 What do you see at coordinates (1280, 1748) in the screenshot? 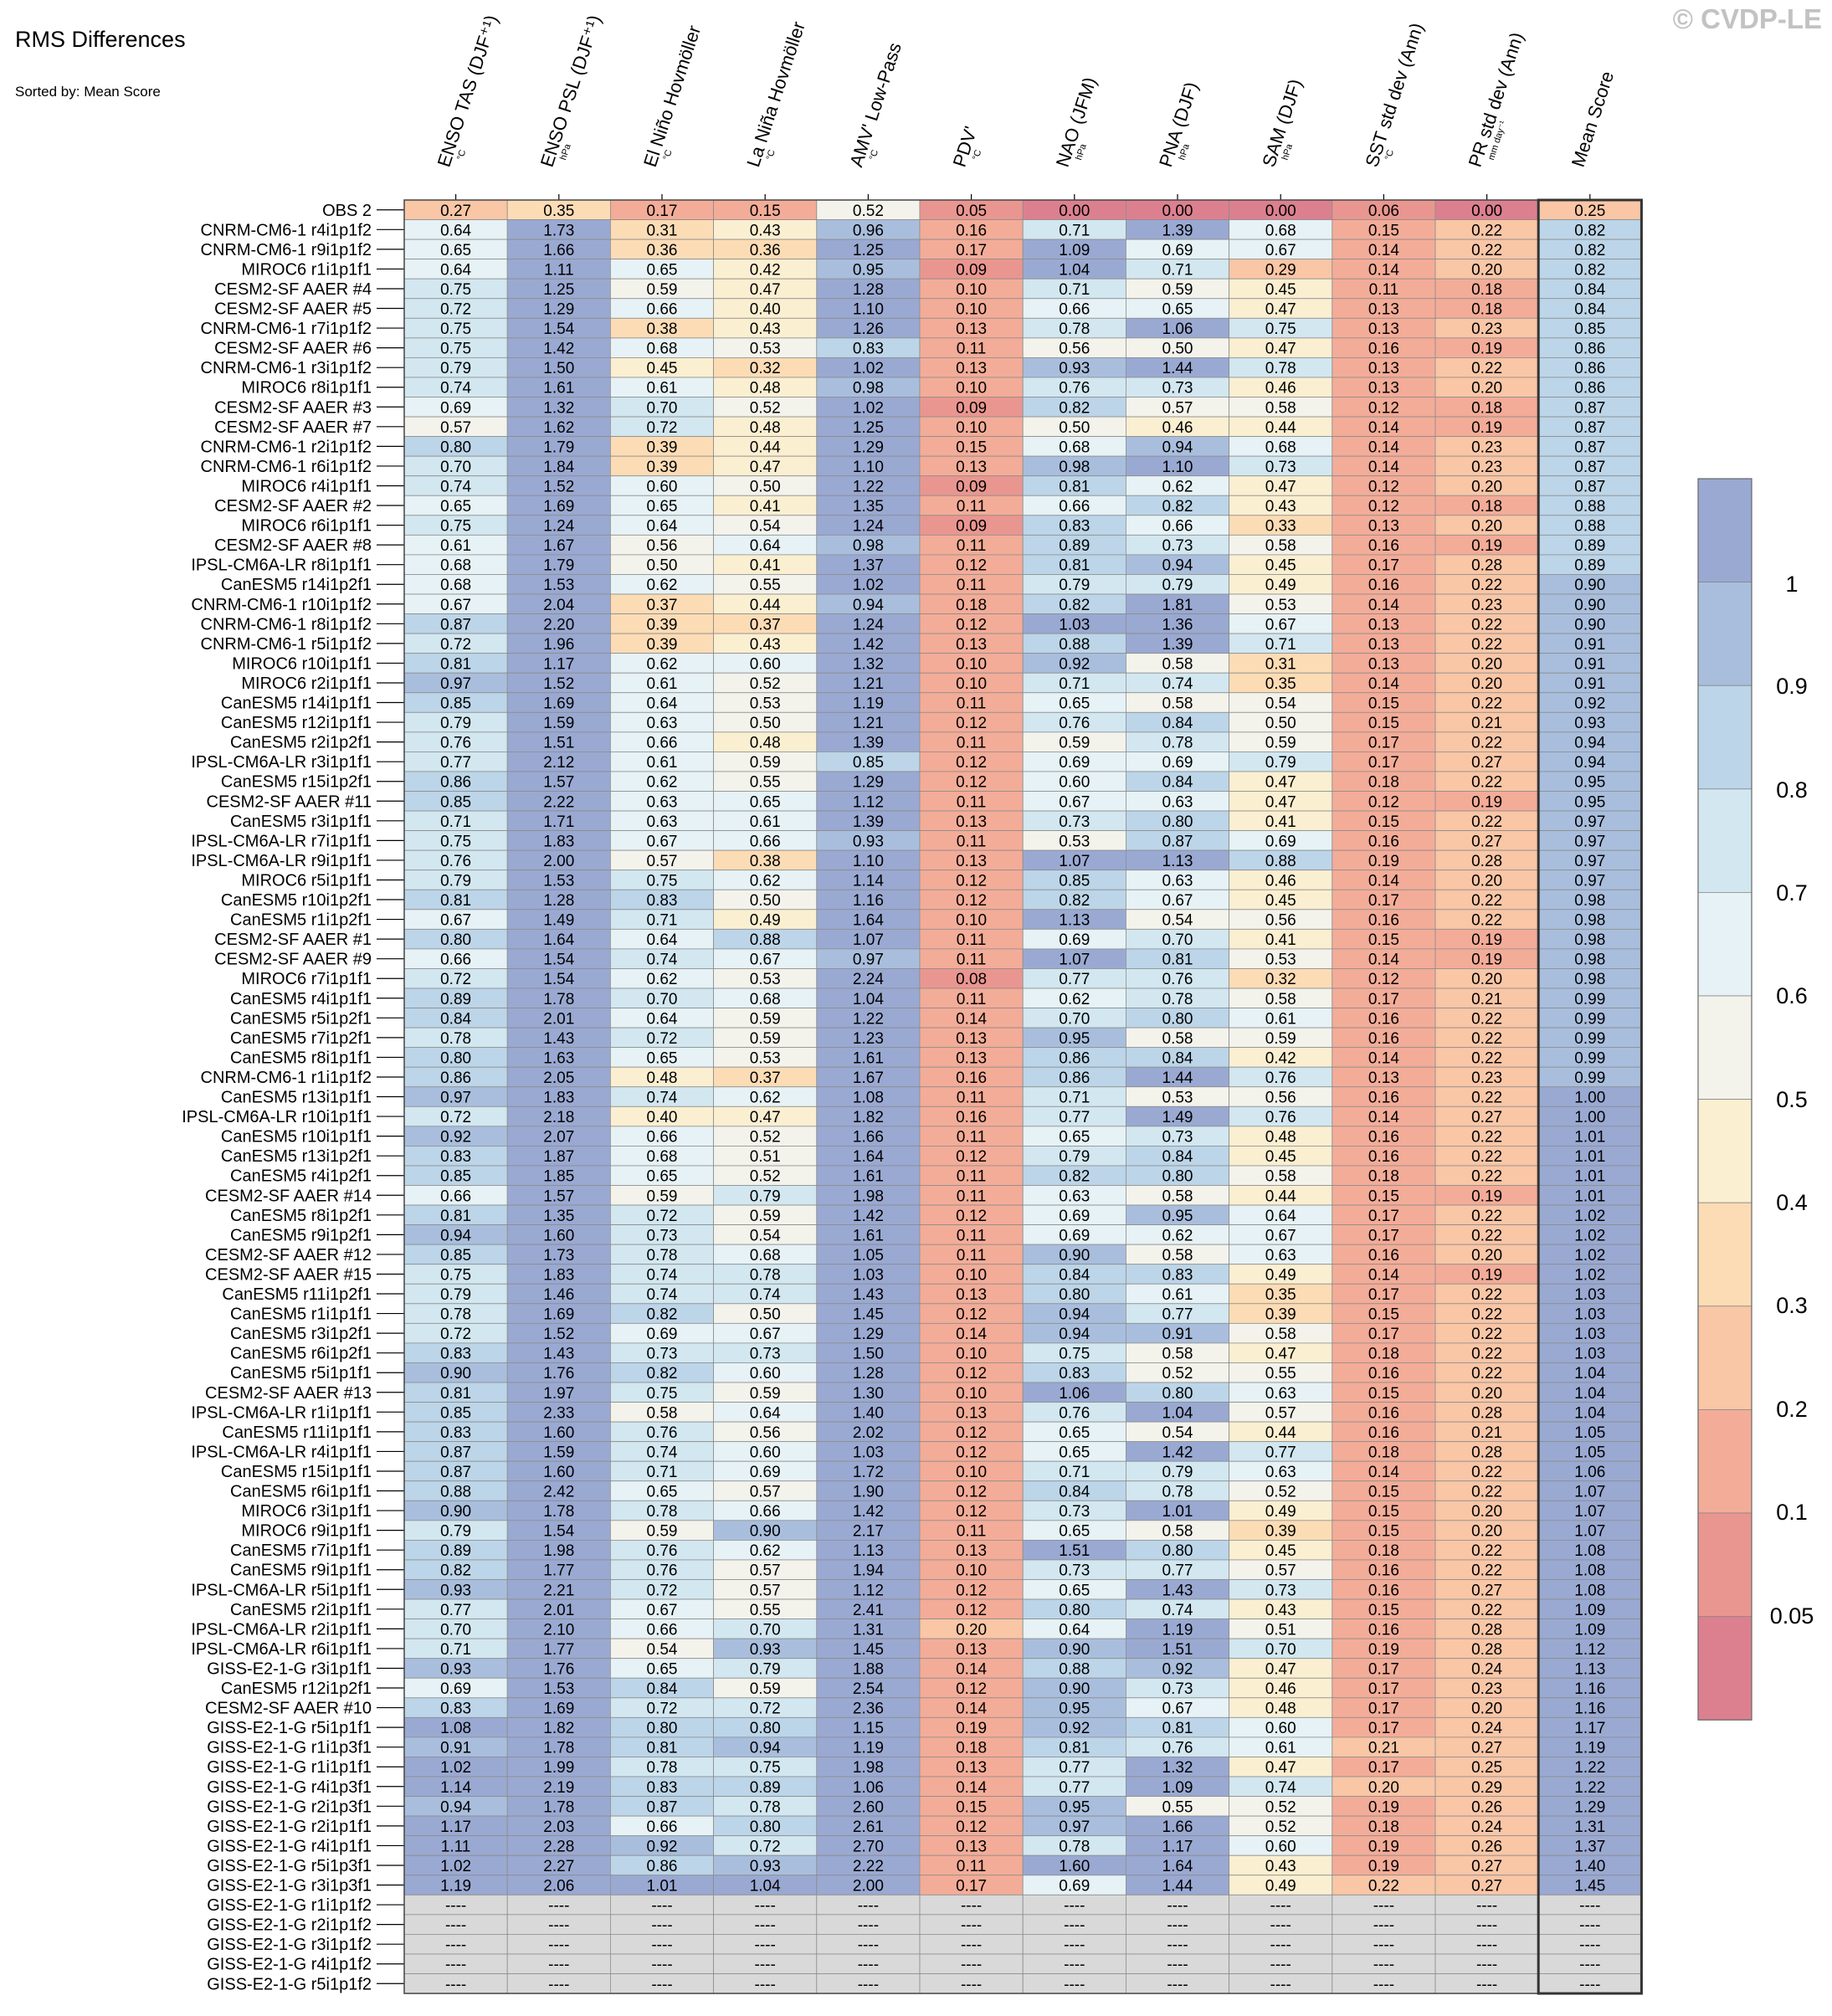
I see `cell-value: 0.61` at bounding box center [1280, 1748].